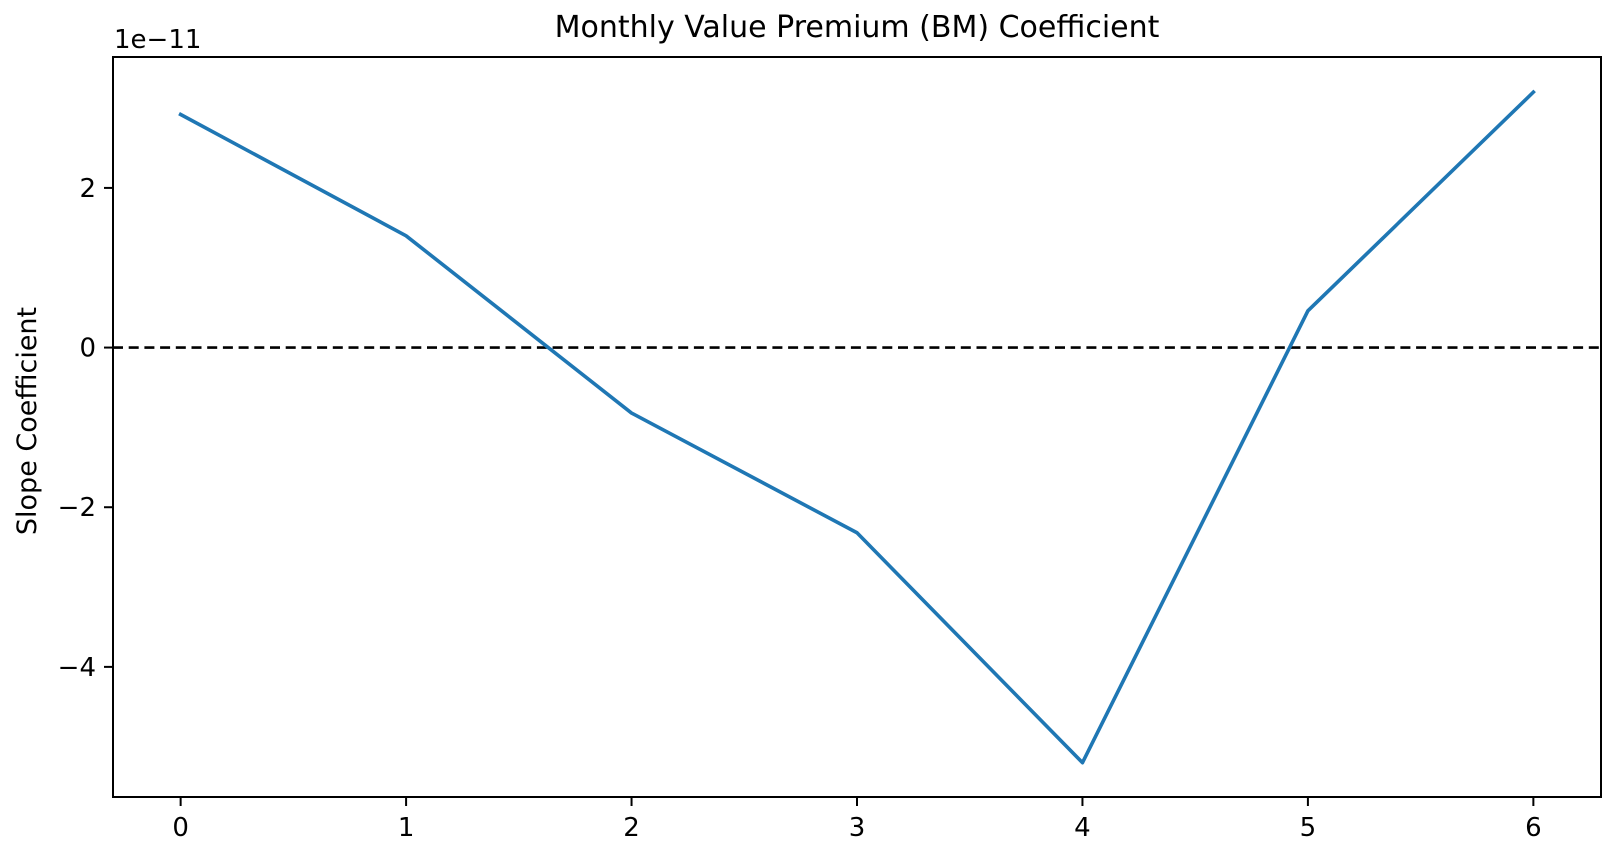  I want to click on x-axis-ticks: 0 1 2 3 4 5 6, so click(857, 820).